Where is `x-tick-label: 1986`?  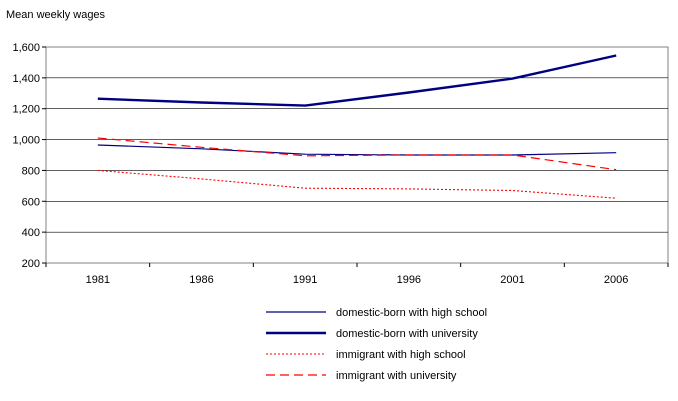 x-tick-label: 1986 is located at coordinates (201, 280).